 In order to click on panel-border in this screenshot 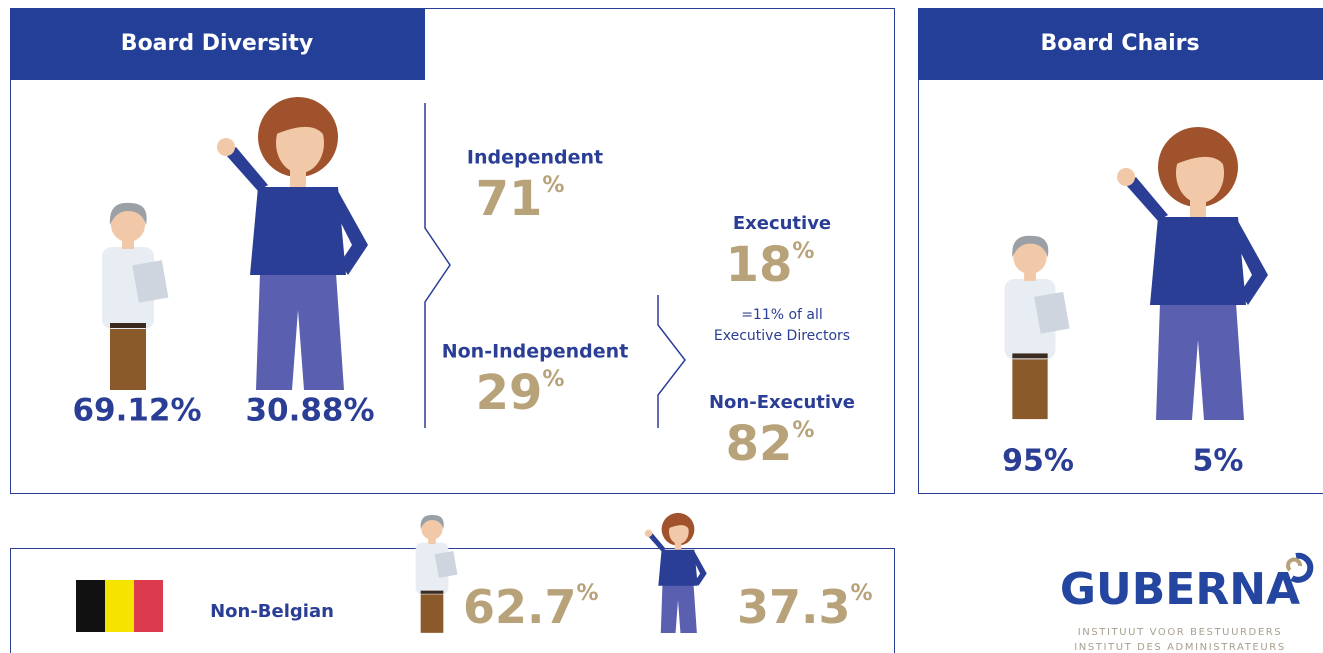, I will do `click(452, 600)`.